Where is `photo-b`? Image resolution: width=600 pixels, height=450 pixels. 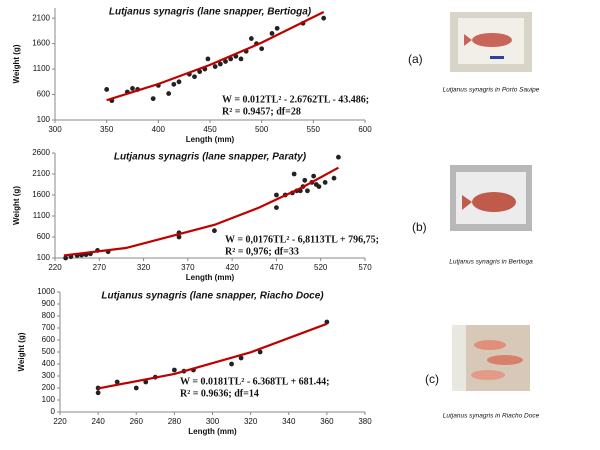 photo-b is located at coordinates (491, 198).